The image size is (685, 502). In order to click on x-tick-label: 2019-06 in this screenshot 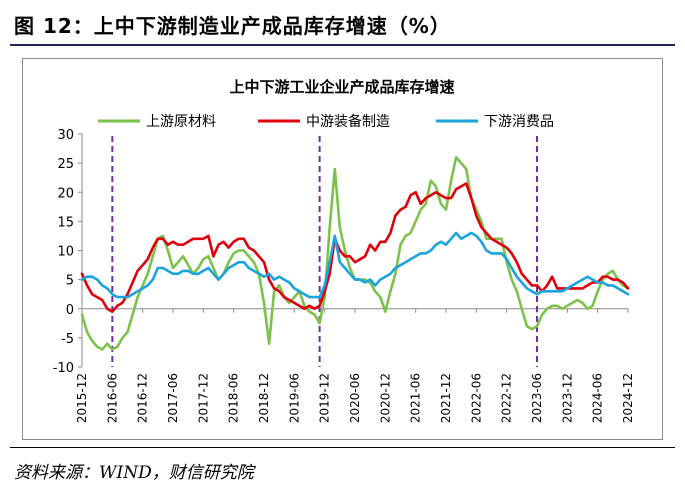, I will do `click(294, 398)`.